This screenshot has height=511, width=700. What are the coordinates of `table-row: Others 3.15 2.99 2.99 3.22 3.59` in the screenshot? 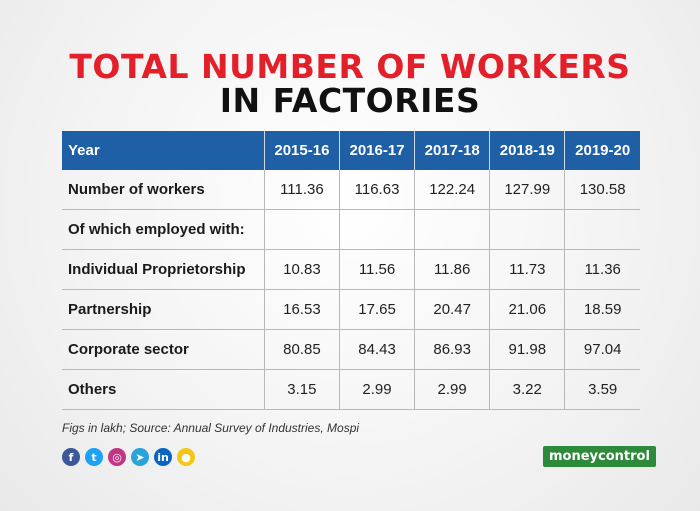 It's located at (351, 389).